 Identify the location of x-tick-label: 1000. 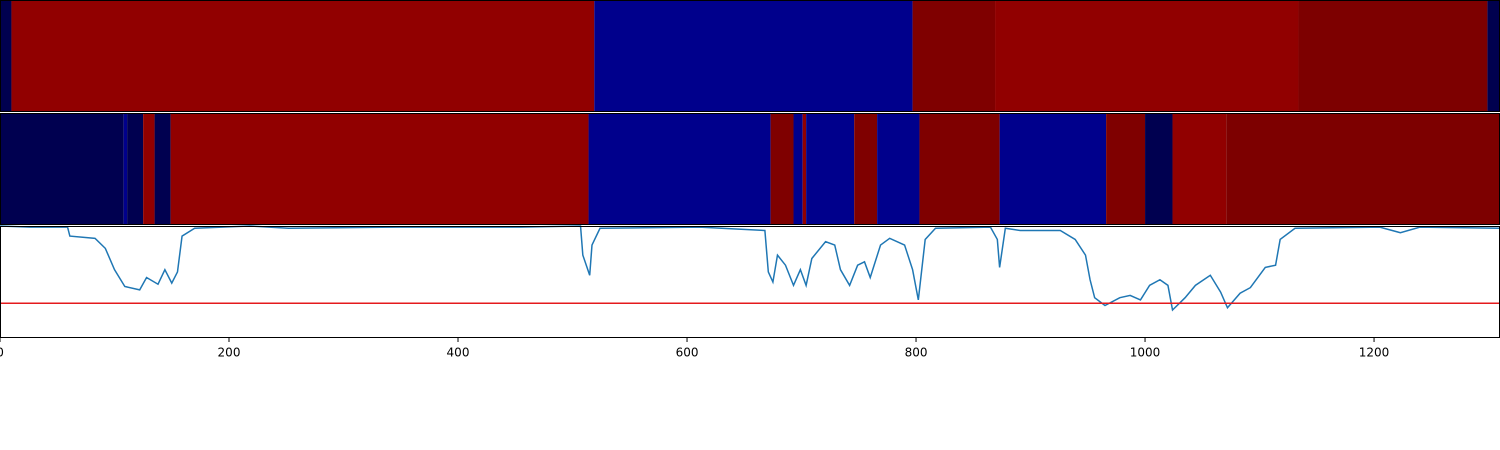
(1145, 353).